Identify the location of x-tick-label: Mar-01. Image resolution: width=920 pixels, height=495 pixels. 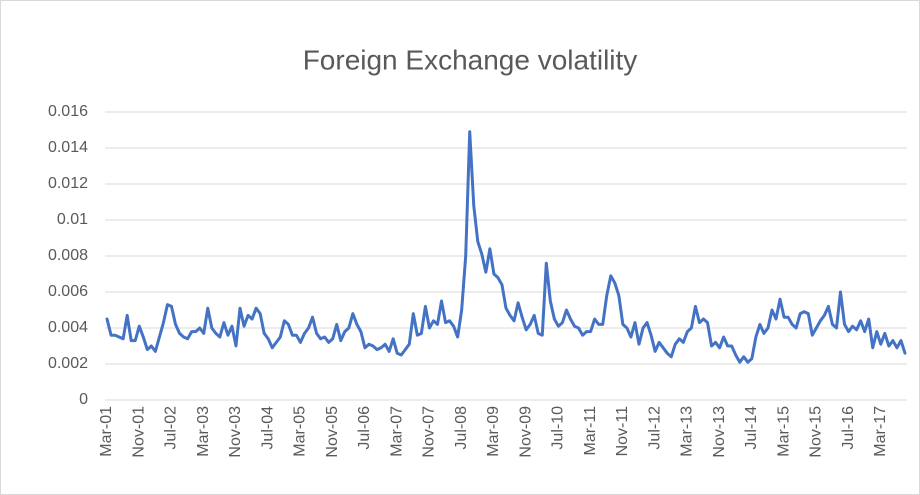
(106, 431).